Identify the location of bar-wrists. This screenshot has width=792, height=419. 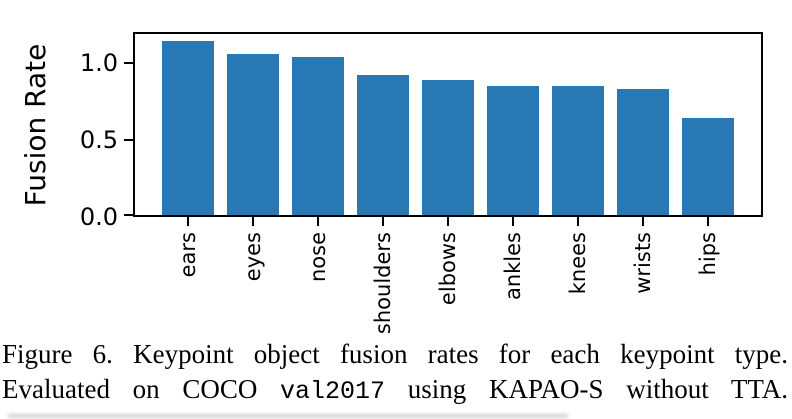
(643, 153).